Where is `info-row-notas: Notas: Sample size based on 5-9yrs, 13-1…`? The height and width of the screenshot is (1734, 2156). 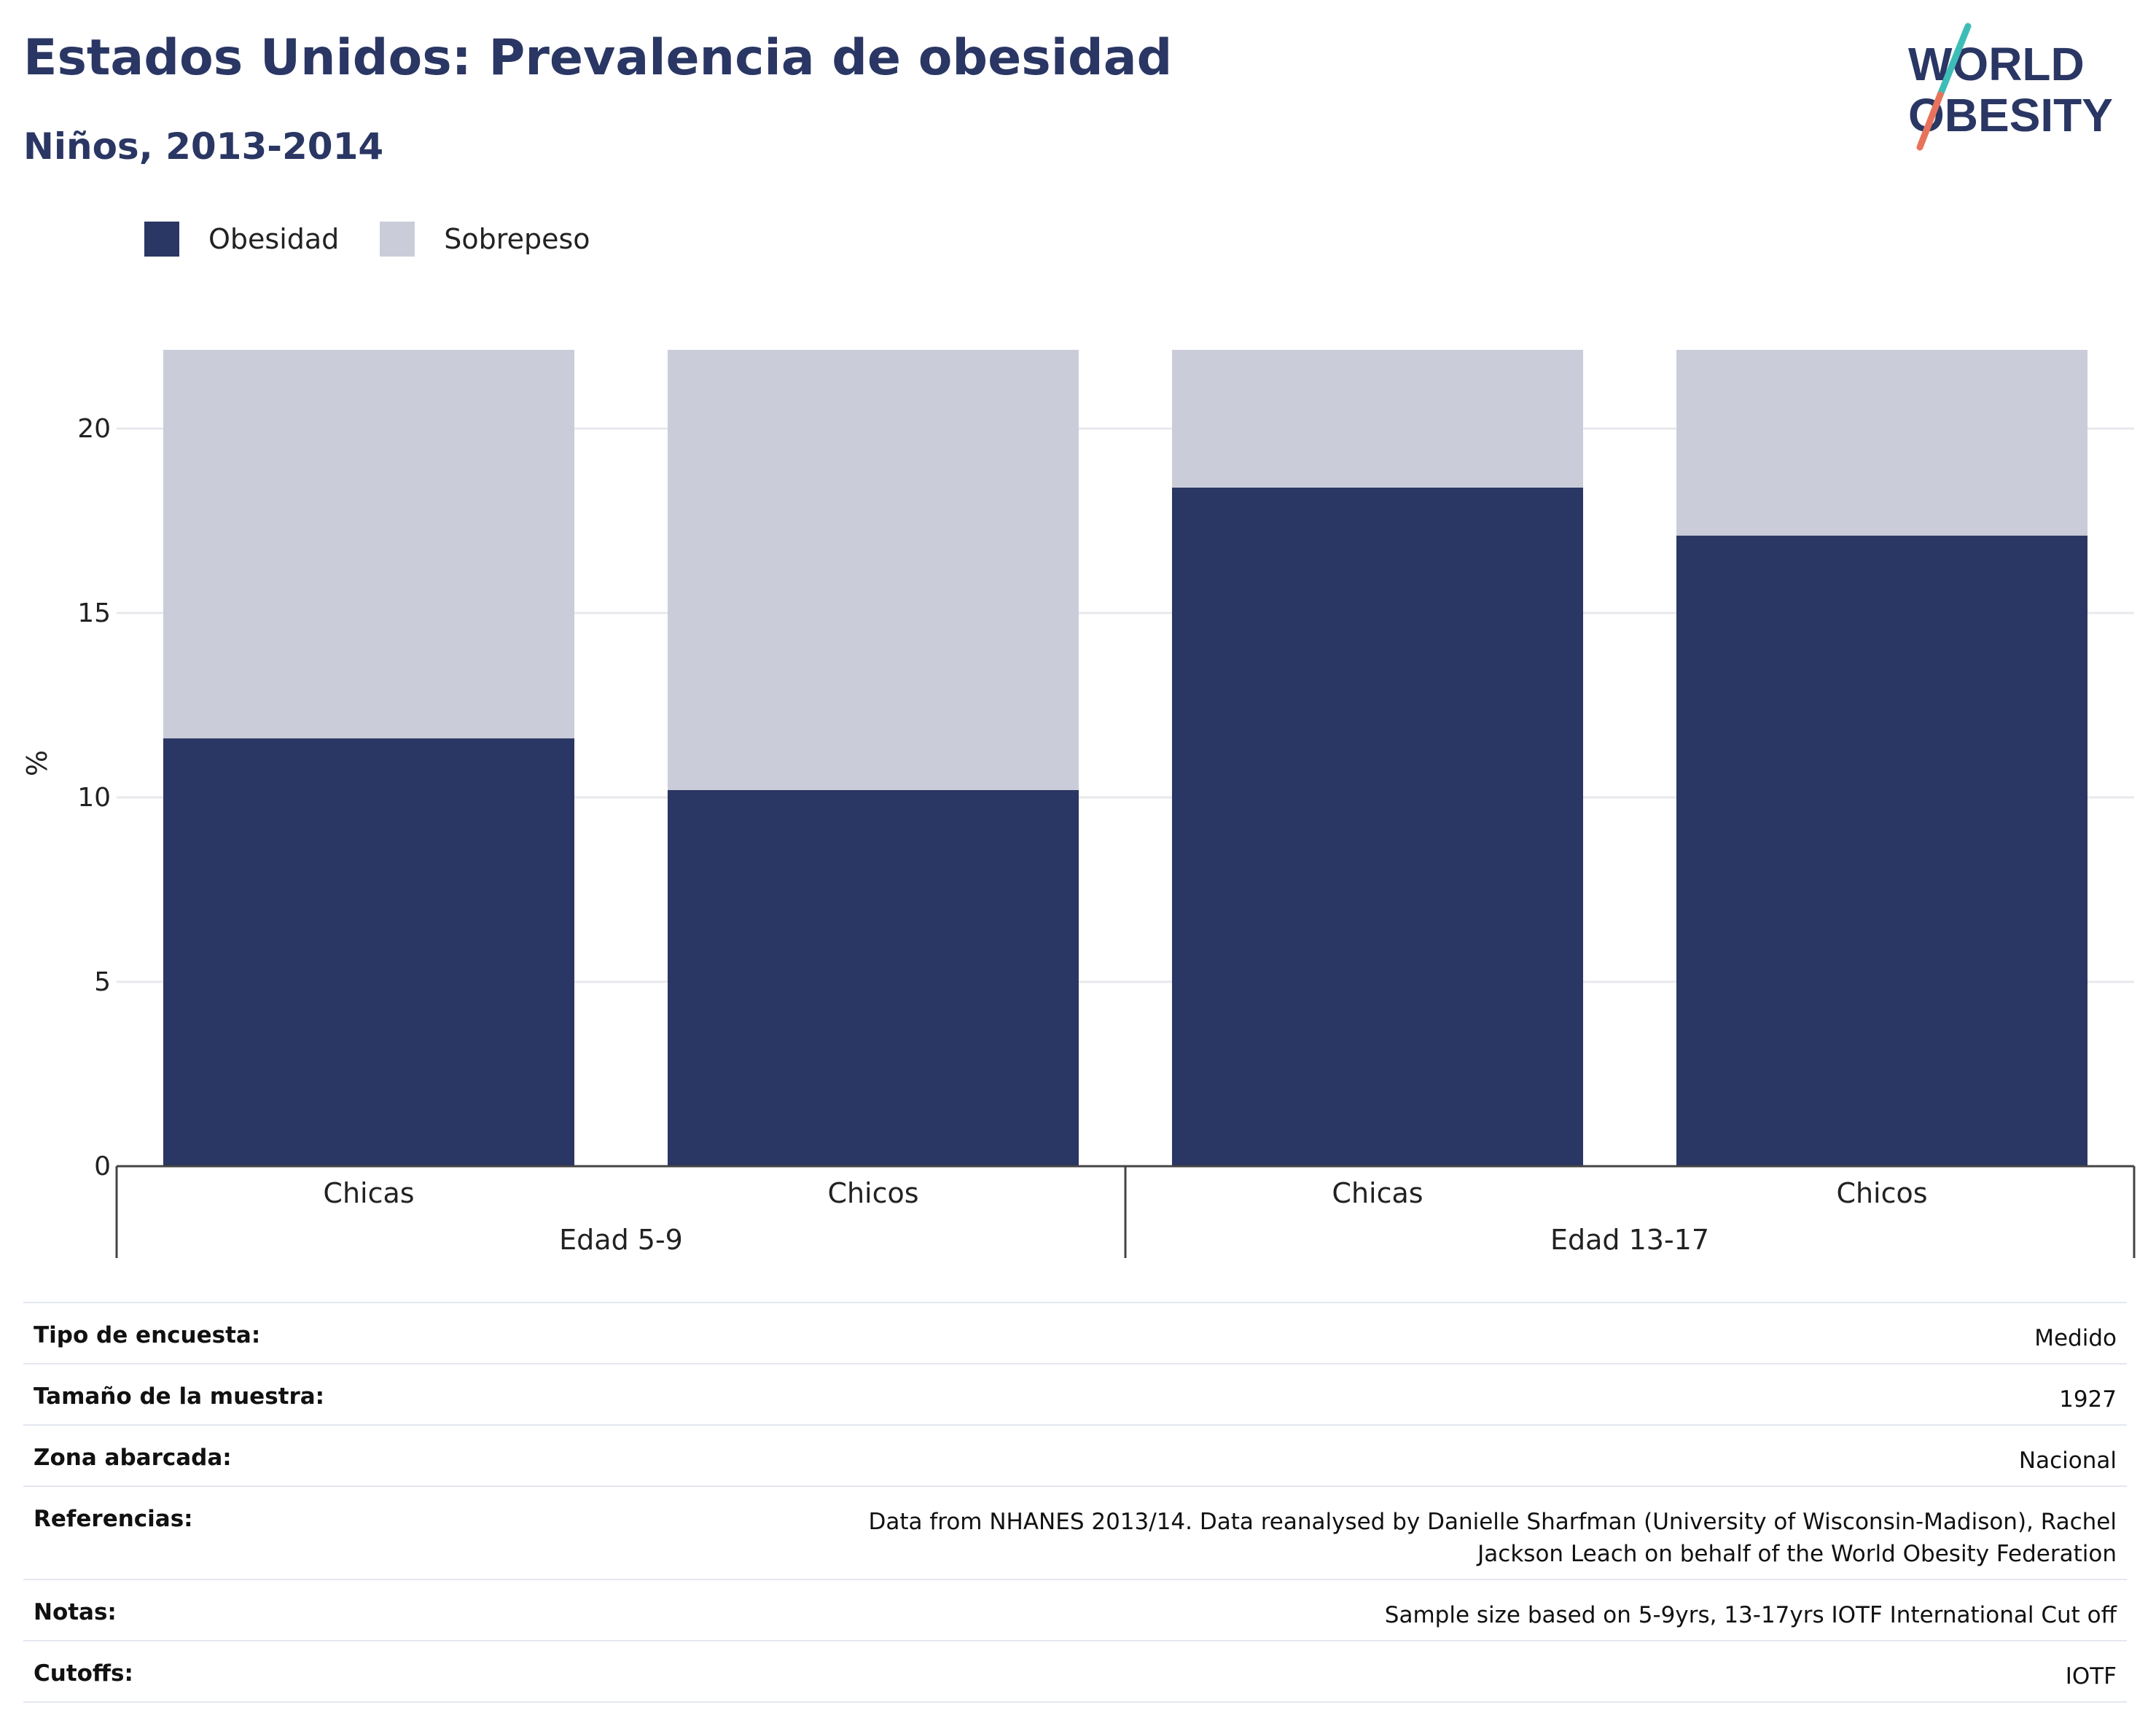
info-row-notas: Notas: Sample size based on 5-9yrs, 13-1… is located at coordinates (1075, 1610).